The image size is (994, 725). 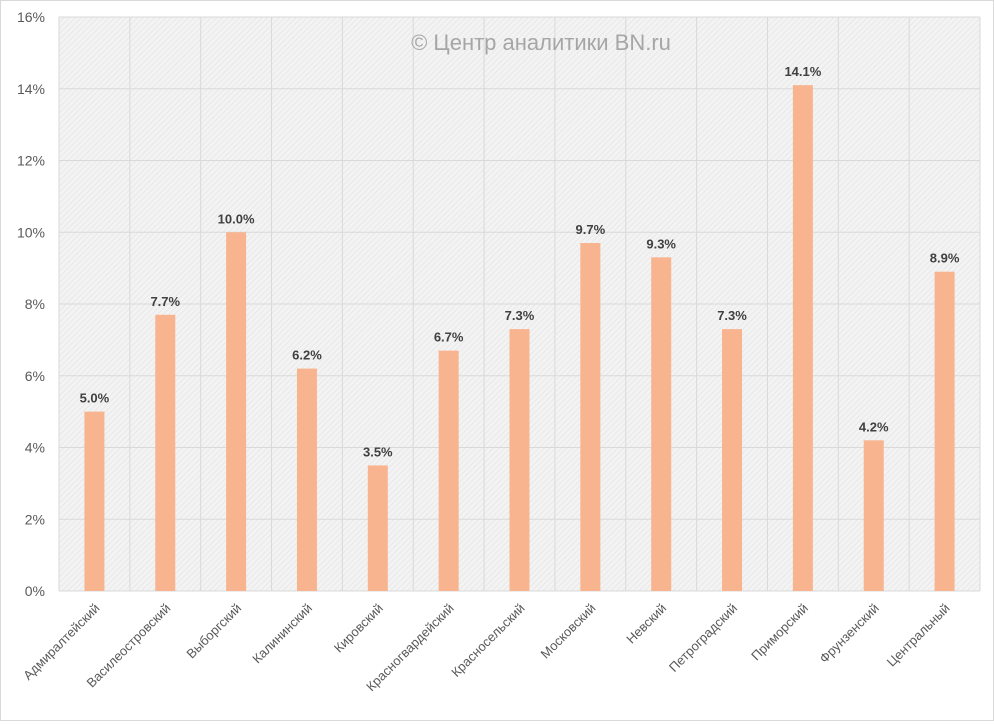 I want to click on y-tick-label: 12%, so click(x=31, y=161).